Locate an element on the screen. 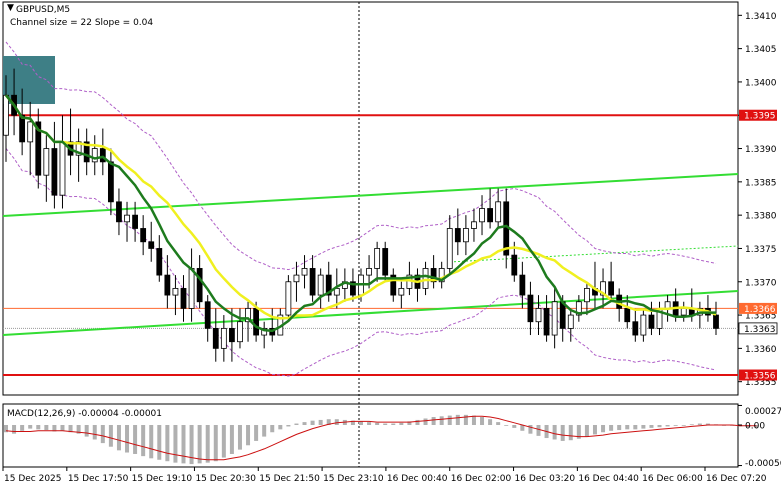 Image resolution: width=781 pixels, height=489 pixels. macd-tick-label: -0.00056 is located at coordinates (763, 464).